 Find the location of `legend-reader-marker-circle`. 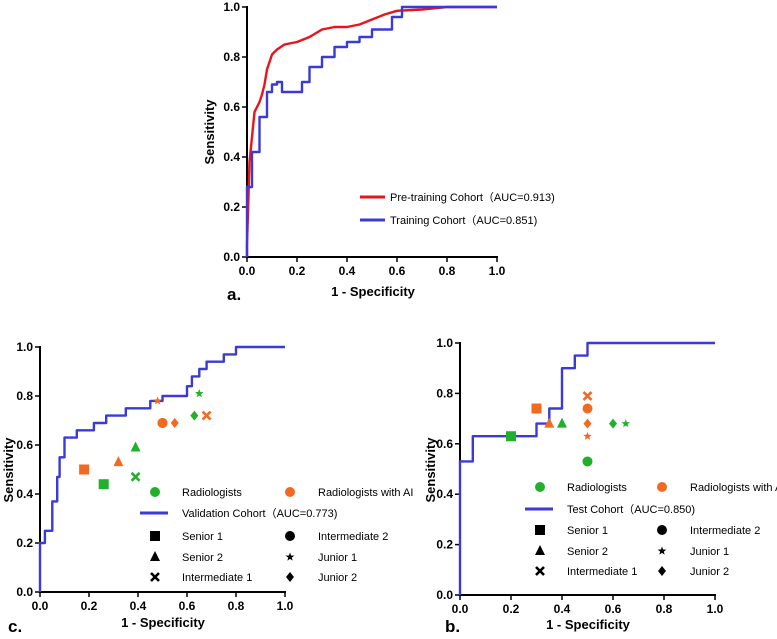

legend-reader-marker-circle is located at coordinates (662, 530).